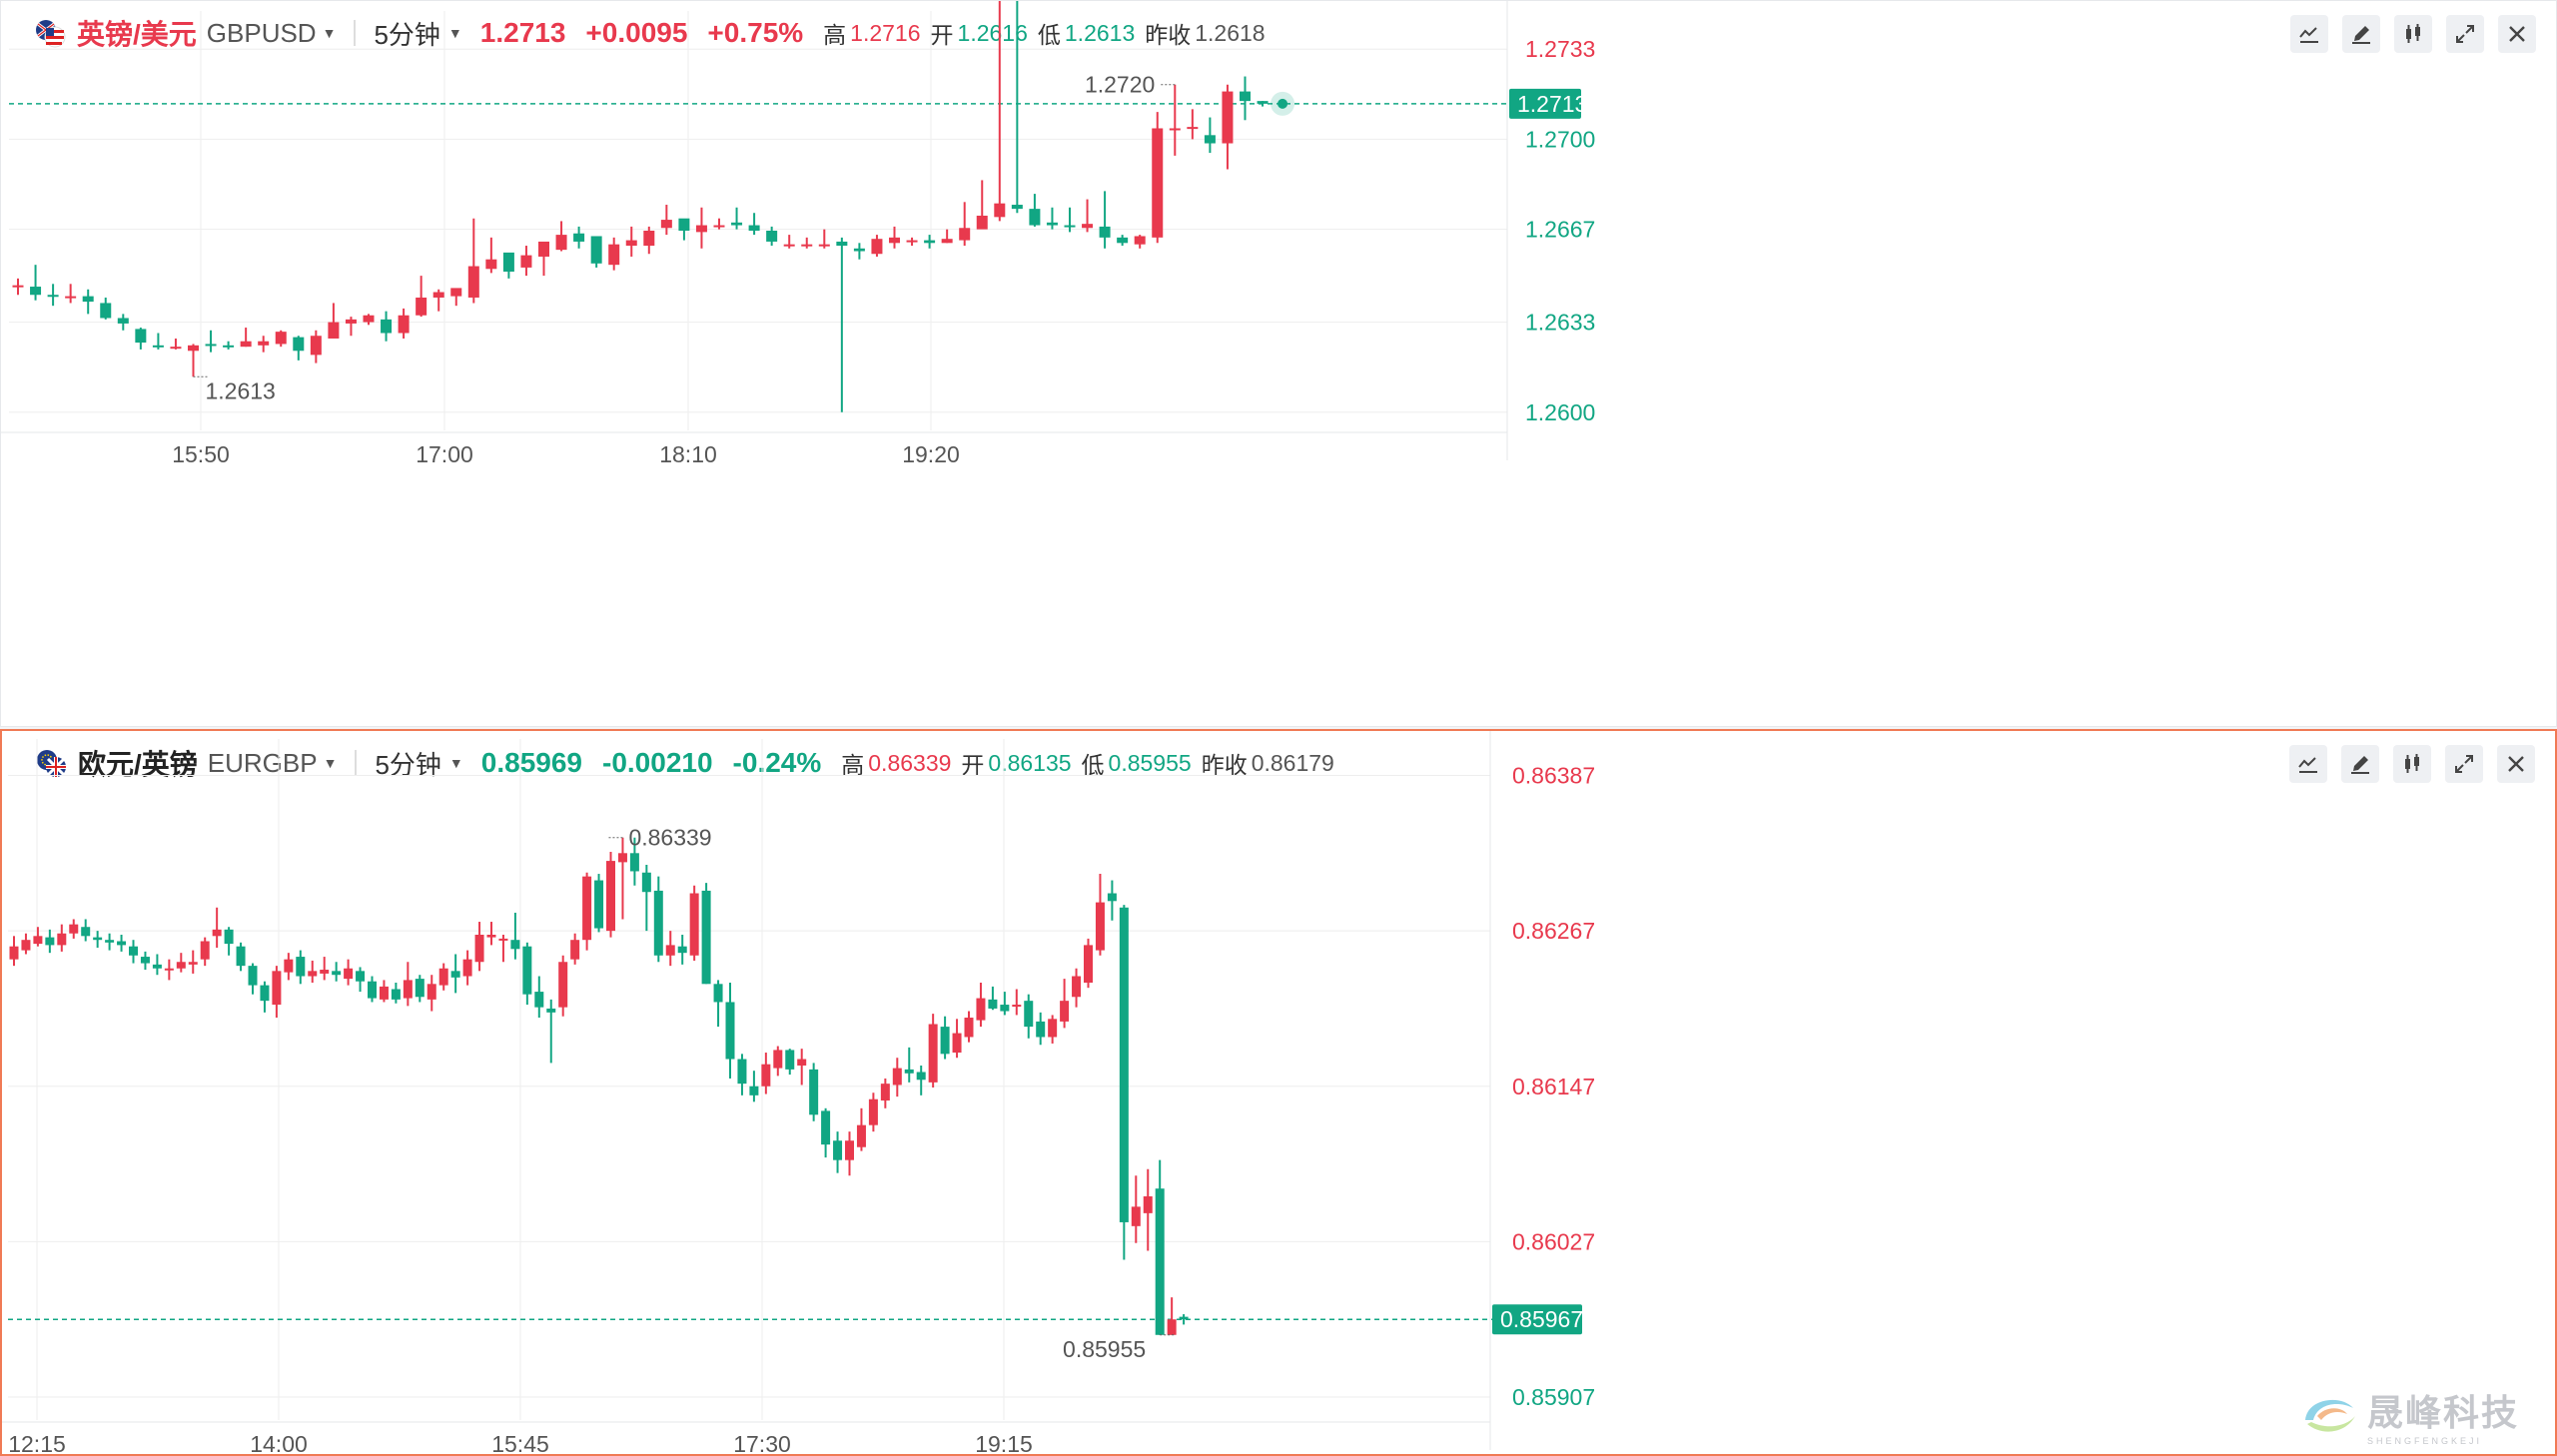 This screenshot has width=2557, height=1456. I want to click on high-value: 1.2716, so click(885, 32).